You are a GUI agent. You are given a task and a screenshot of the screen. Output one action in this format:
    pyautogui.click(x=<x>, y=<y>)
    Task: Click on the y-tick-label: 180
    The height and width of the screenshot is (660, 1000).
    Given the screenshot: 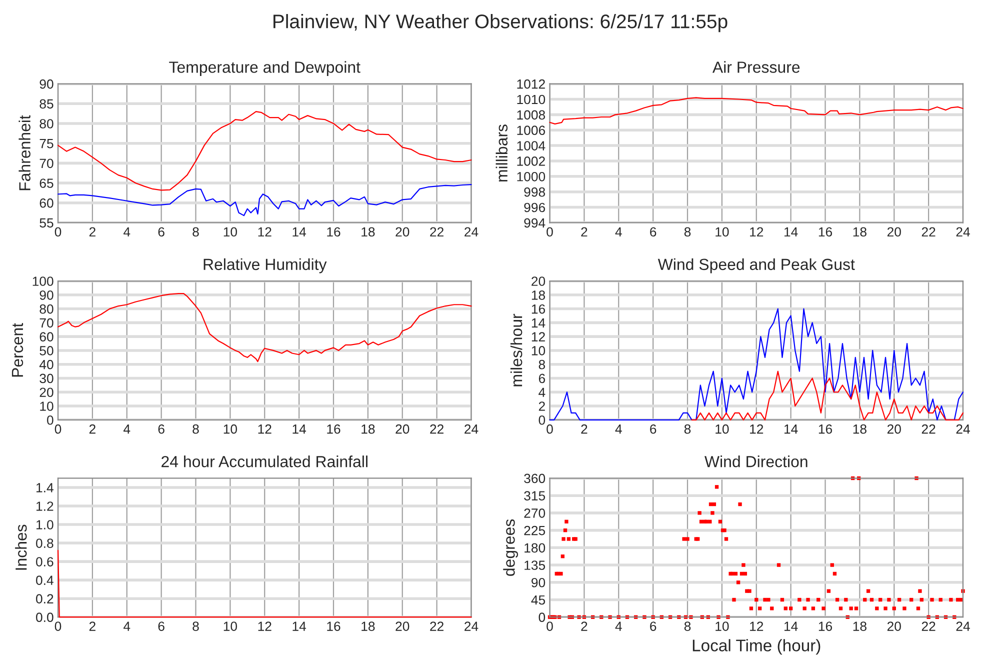 What is the action you would take?
    pyautogui.click(x=535, y=548)
    